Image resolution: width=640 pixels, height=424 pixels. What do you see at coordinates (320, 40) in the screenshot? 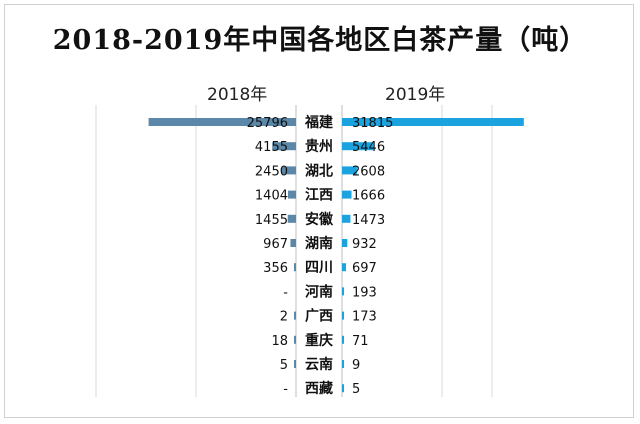
I see `chart-title: 2018-2019年中国各地区白茶产量（吨）` at bounding box center [320, 40].